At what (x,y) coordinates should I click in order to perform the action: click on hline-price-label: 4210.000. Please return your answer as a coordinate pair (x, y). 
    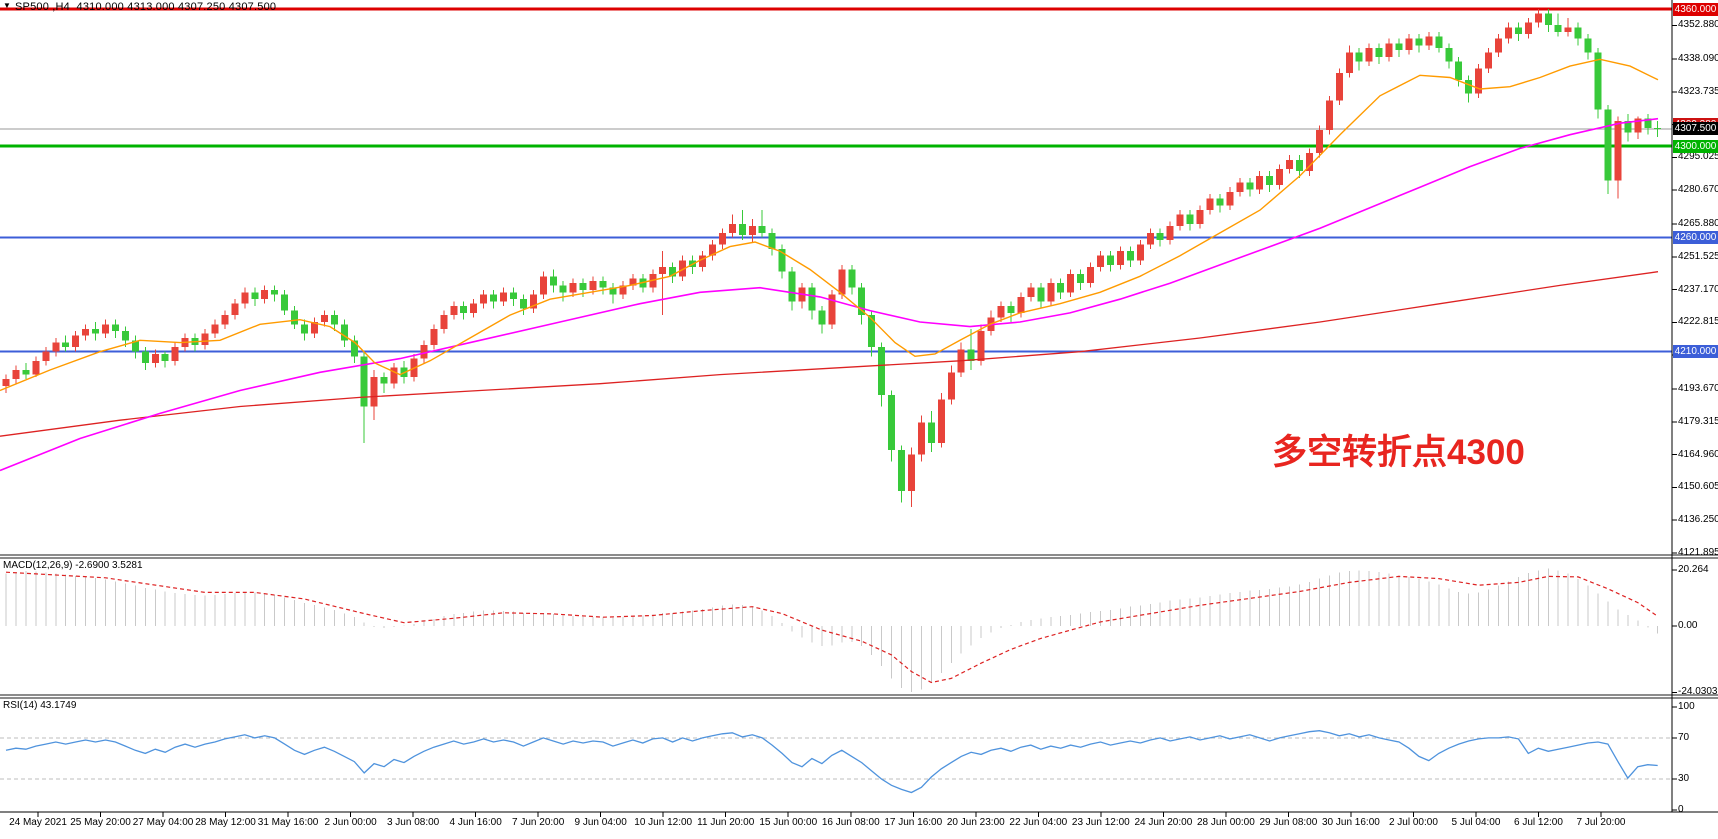
    Looking at the image, I should click on (1695, 352).